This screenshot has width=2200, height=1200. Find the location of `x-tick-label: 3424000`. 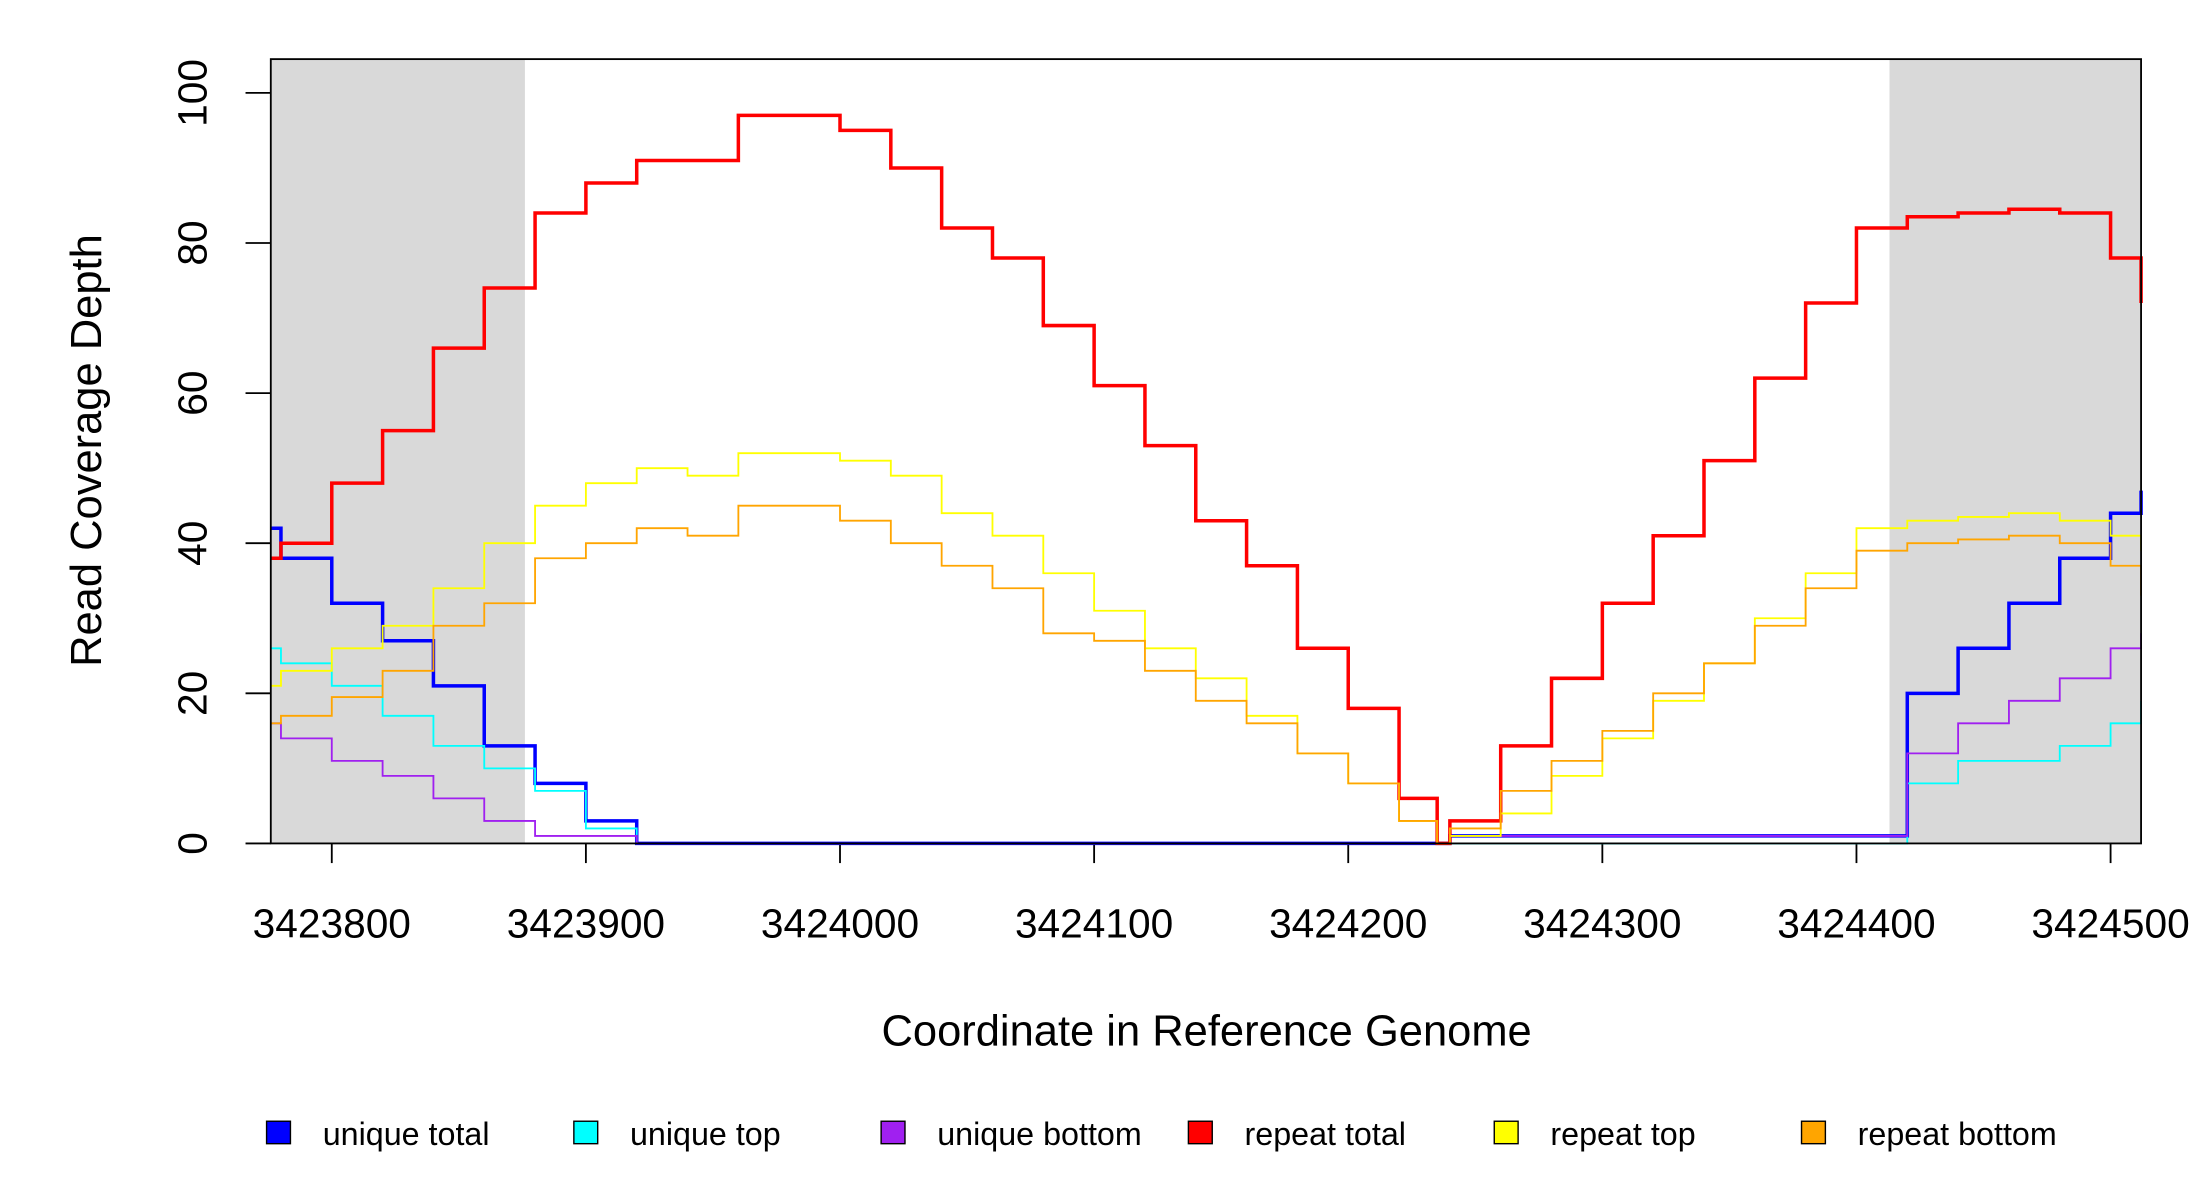

x-tick-label: 3424000 is located at coordinates (840, 923).